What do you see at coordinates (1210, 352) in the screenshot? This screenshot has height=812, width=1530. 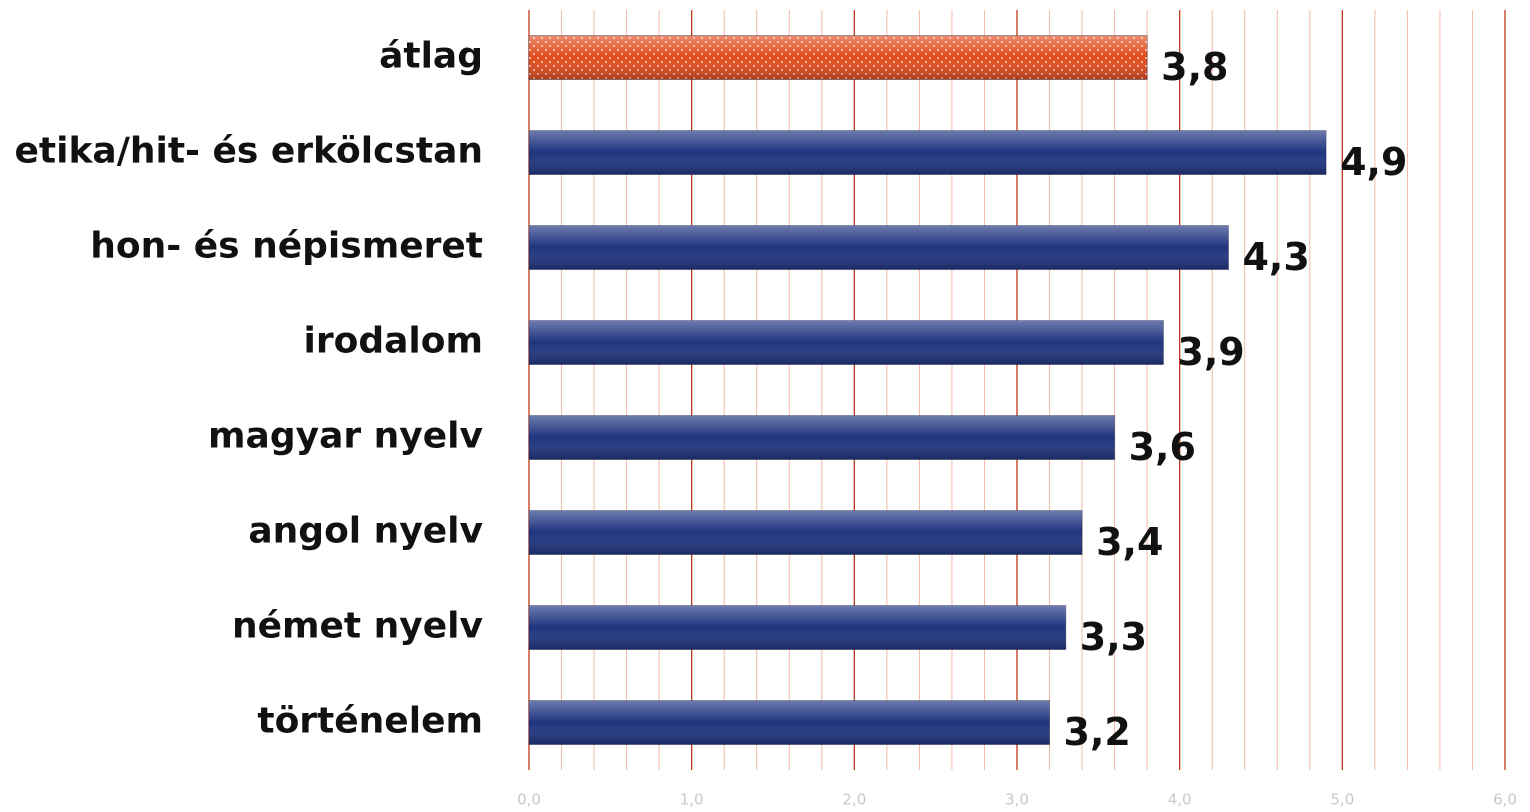 I see `value-label: 3,9` at bounding box center [1210, 352].